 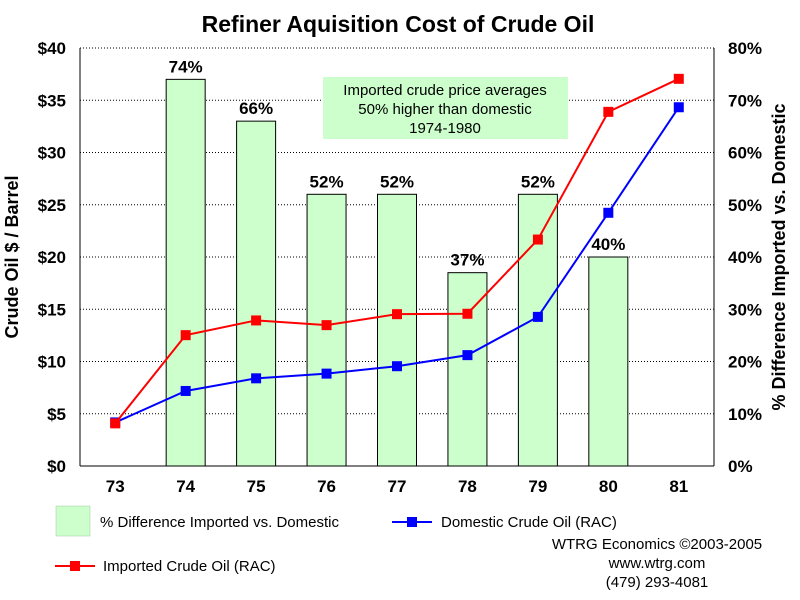 I want to click on right-axis-ticks: 0% 10% 20% 30% 40% 50% 60% 70% 80%, so click(x=745, y=257).